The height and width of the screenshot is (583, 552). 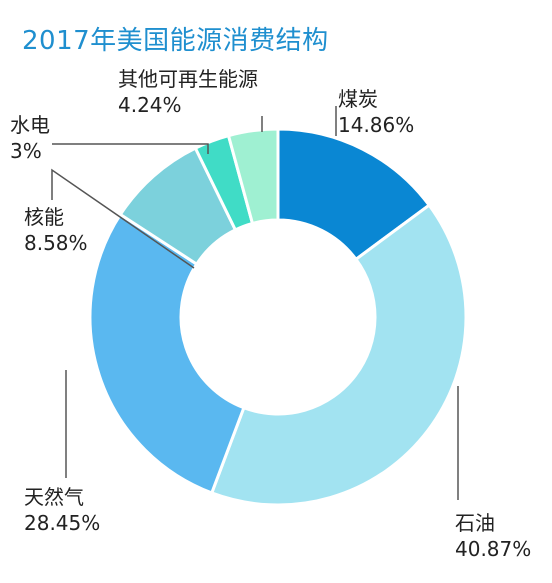 I want to click on slice-name-oil: 石油, so click(x=475, y=523).